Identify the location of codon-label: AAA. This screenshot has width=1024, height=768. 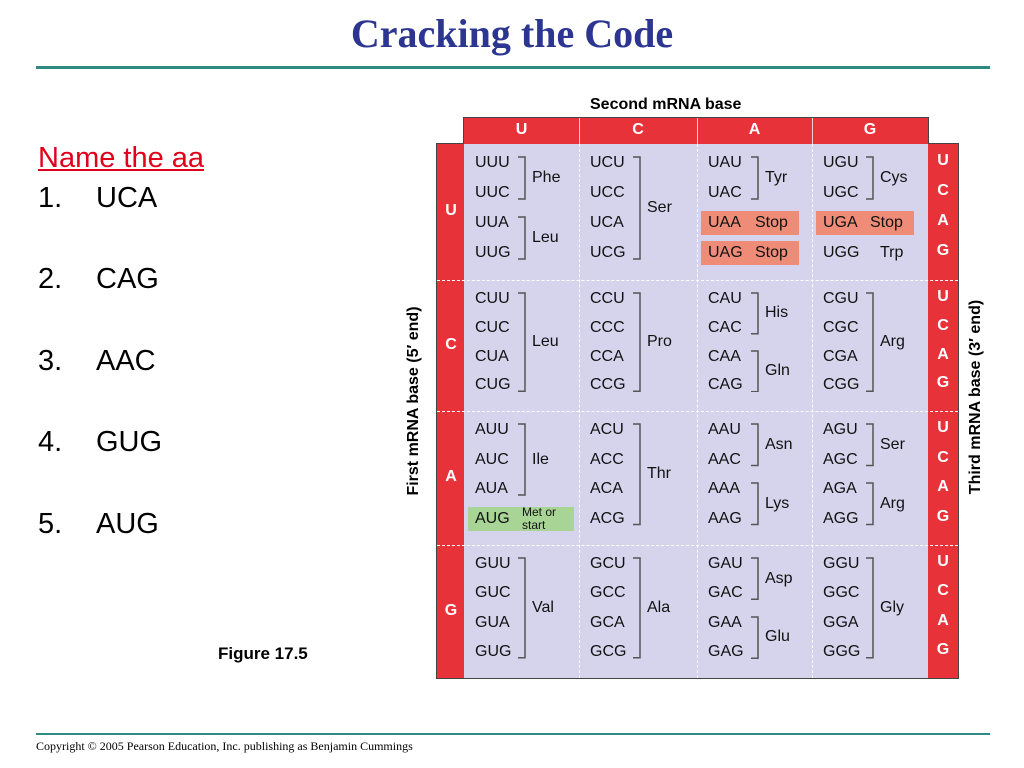
(724, 488).